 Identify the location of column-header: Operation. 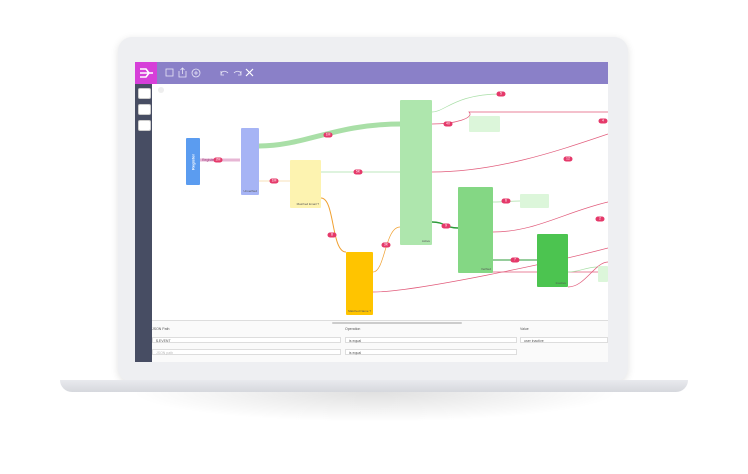
(353, 329).